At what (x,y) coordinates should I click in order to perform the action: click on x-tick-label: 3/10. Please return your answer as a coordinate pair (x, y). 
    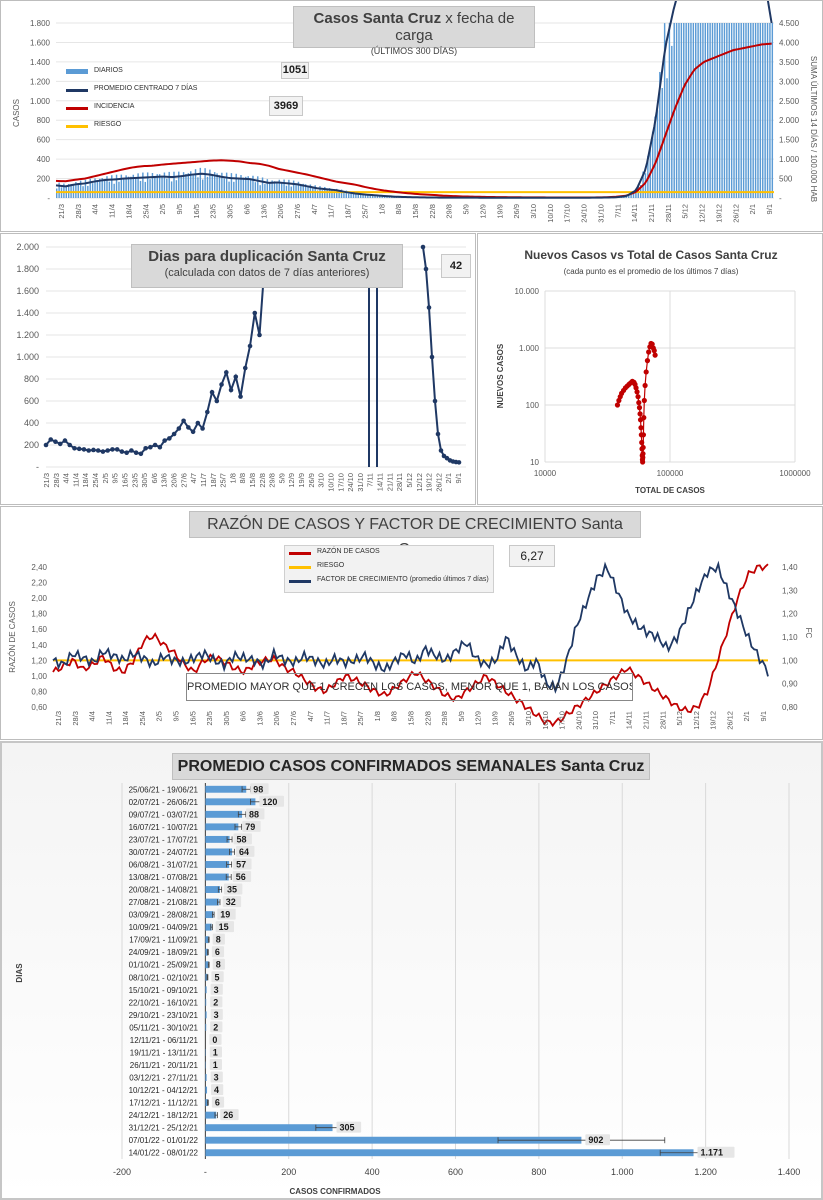
    Looking at the image, I should click on (528, 718).